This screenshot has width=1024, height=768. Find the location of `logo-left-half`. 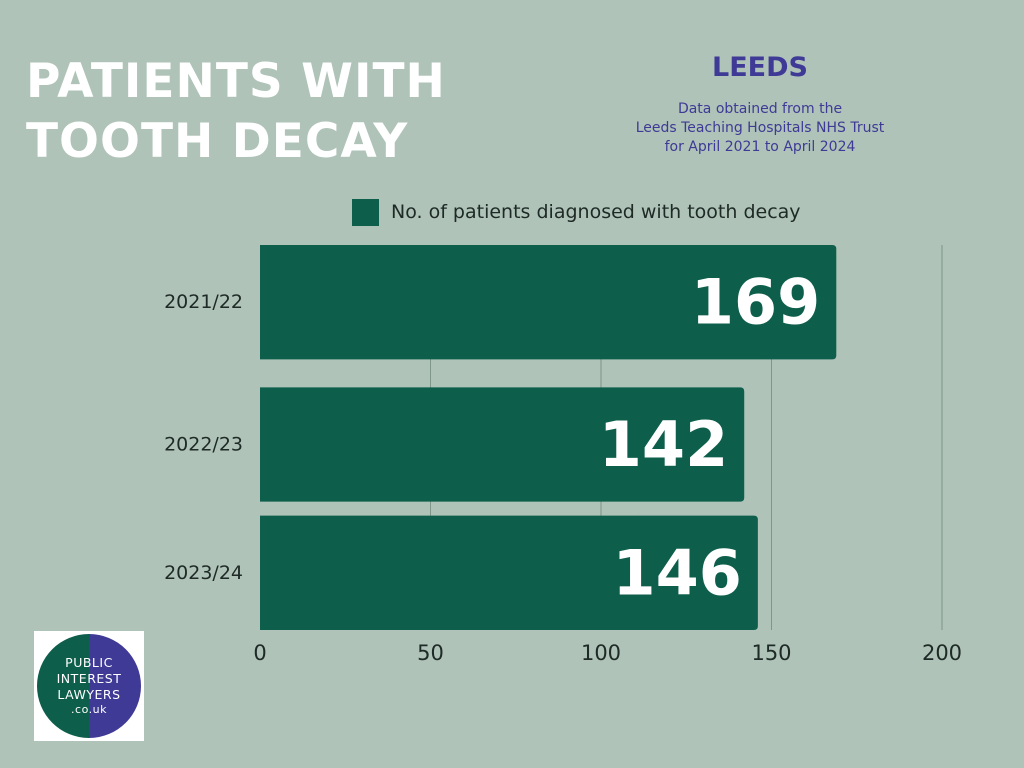

logo-left-half is located at coordinates (63, 686).